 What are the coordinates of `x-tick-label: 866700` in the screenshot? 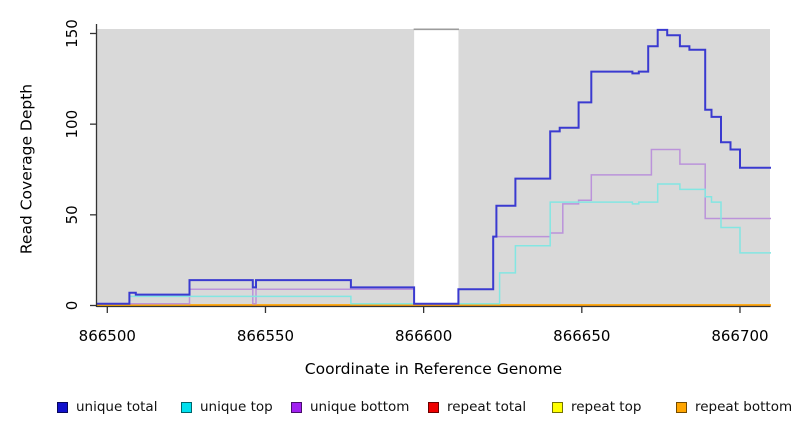 It's located at (739, 336).